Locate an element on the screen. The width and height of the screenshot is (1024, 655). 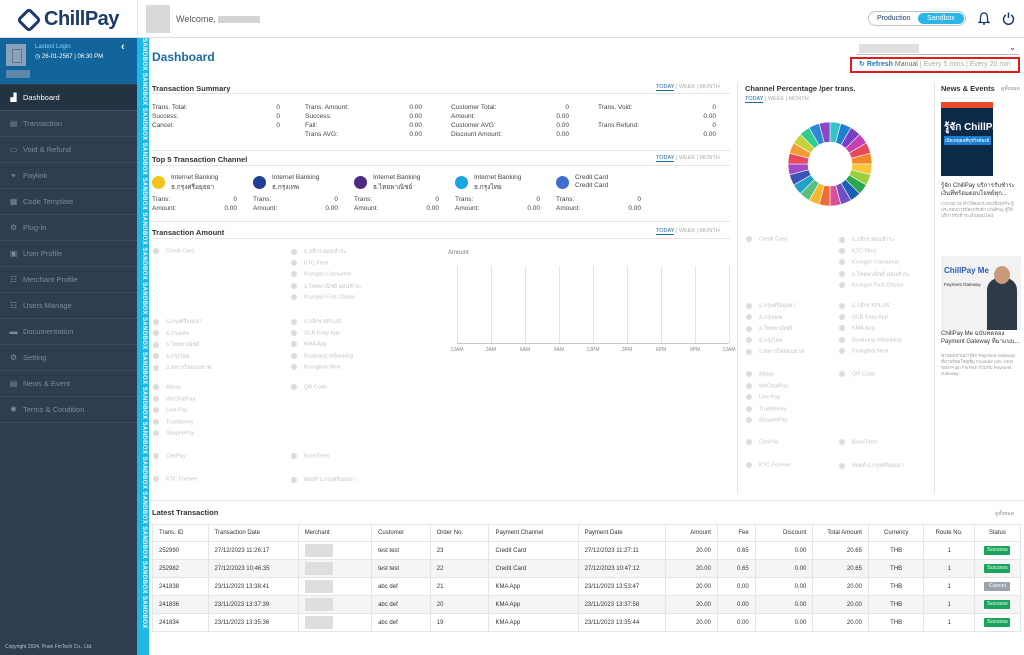
column-header: Customer is located at coordinates (401, 533).